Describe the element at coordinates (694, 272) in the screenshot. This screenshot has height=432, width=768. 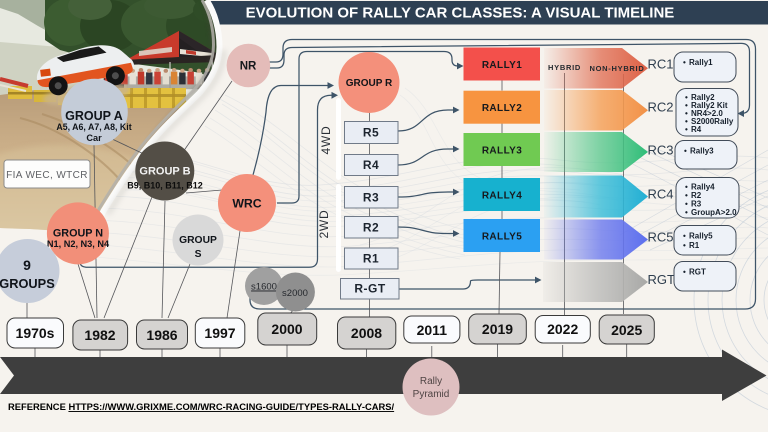
I see `svg-text: • RGT` at that location.